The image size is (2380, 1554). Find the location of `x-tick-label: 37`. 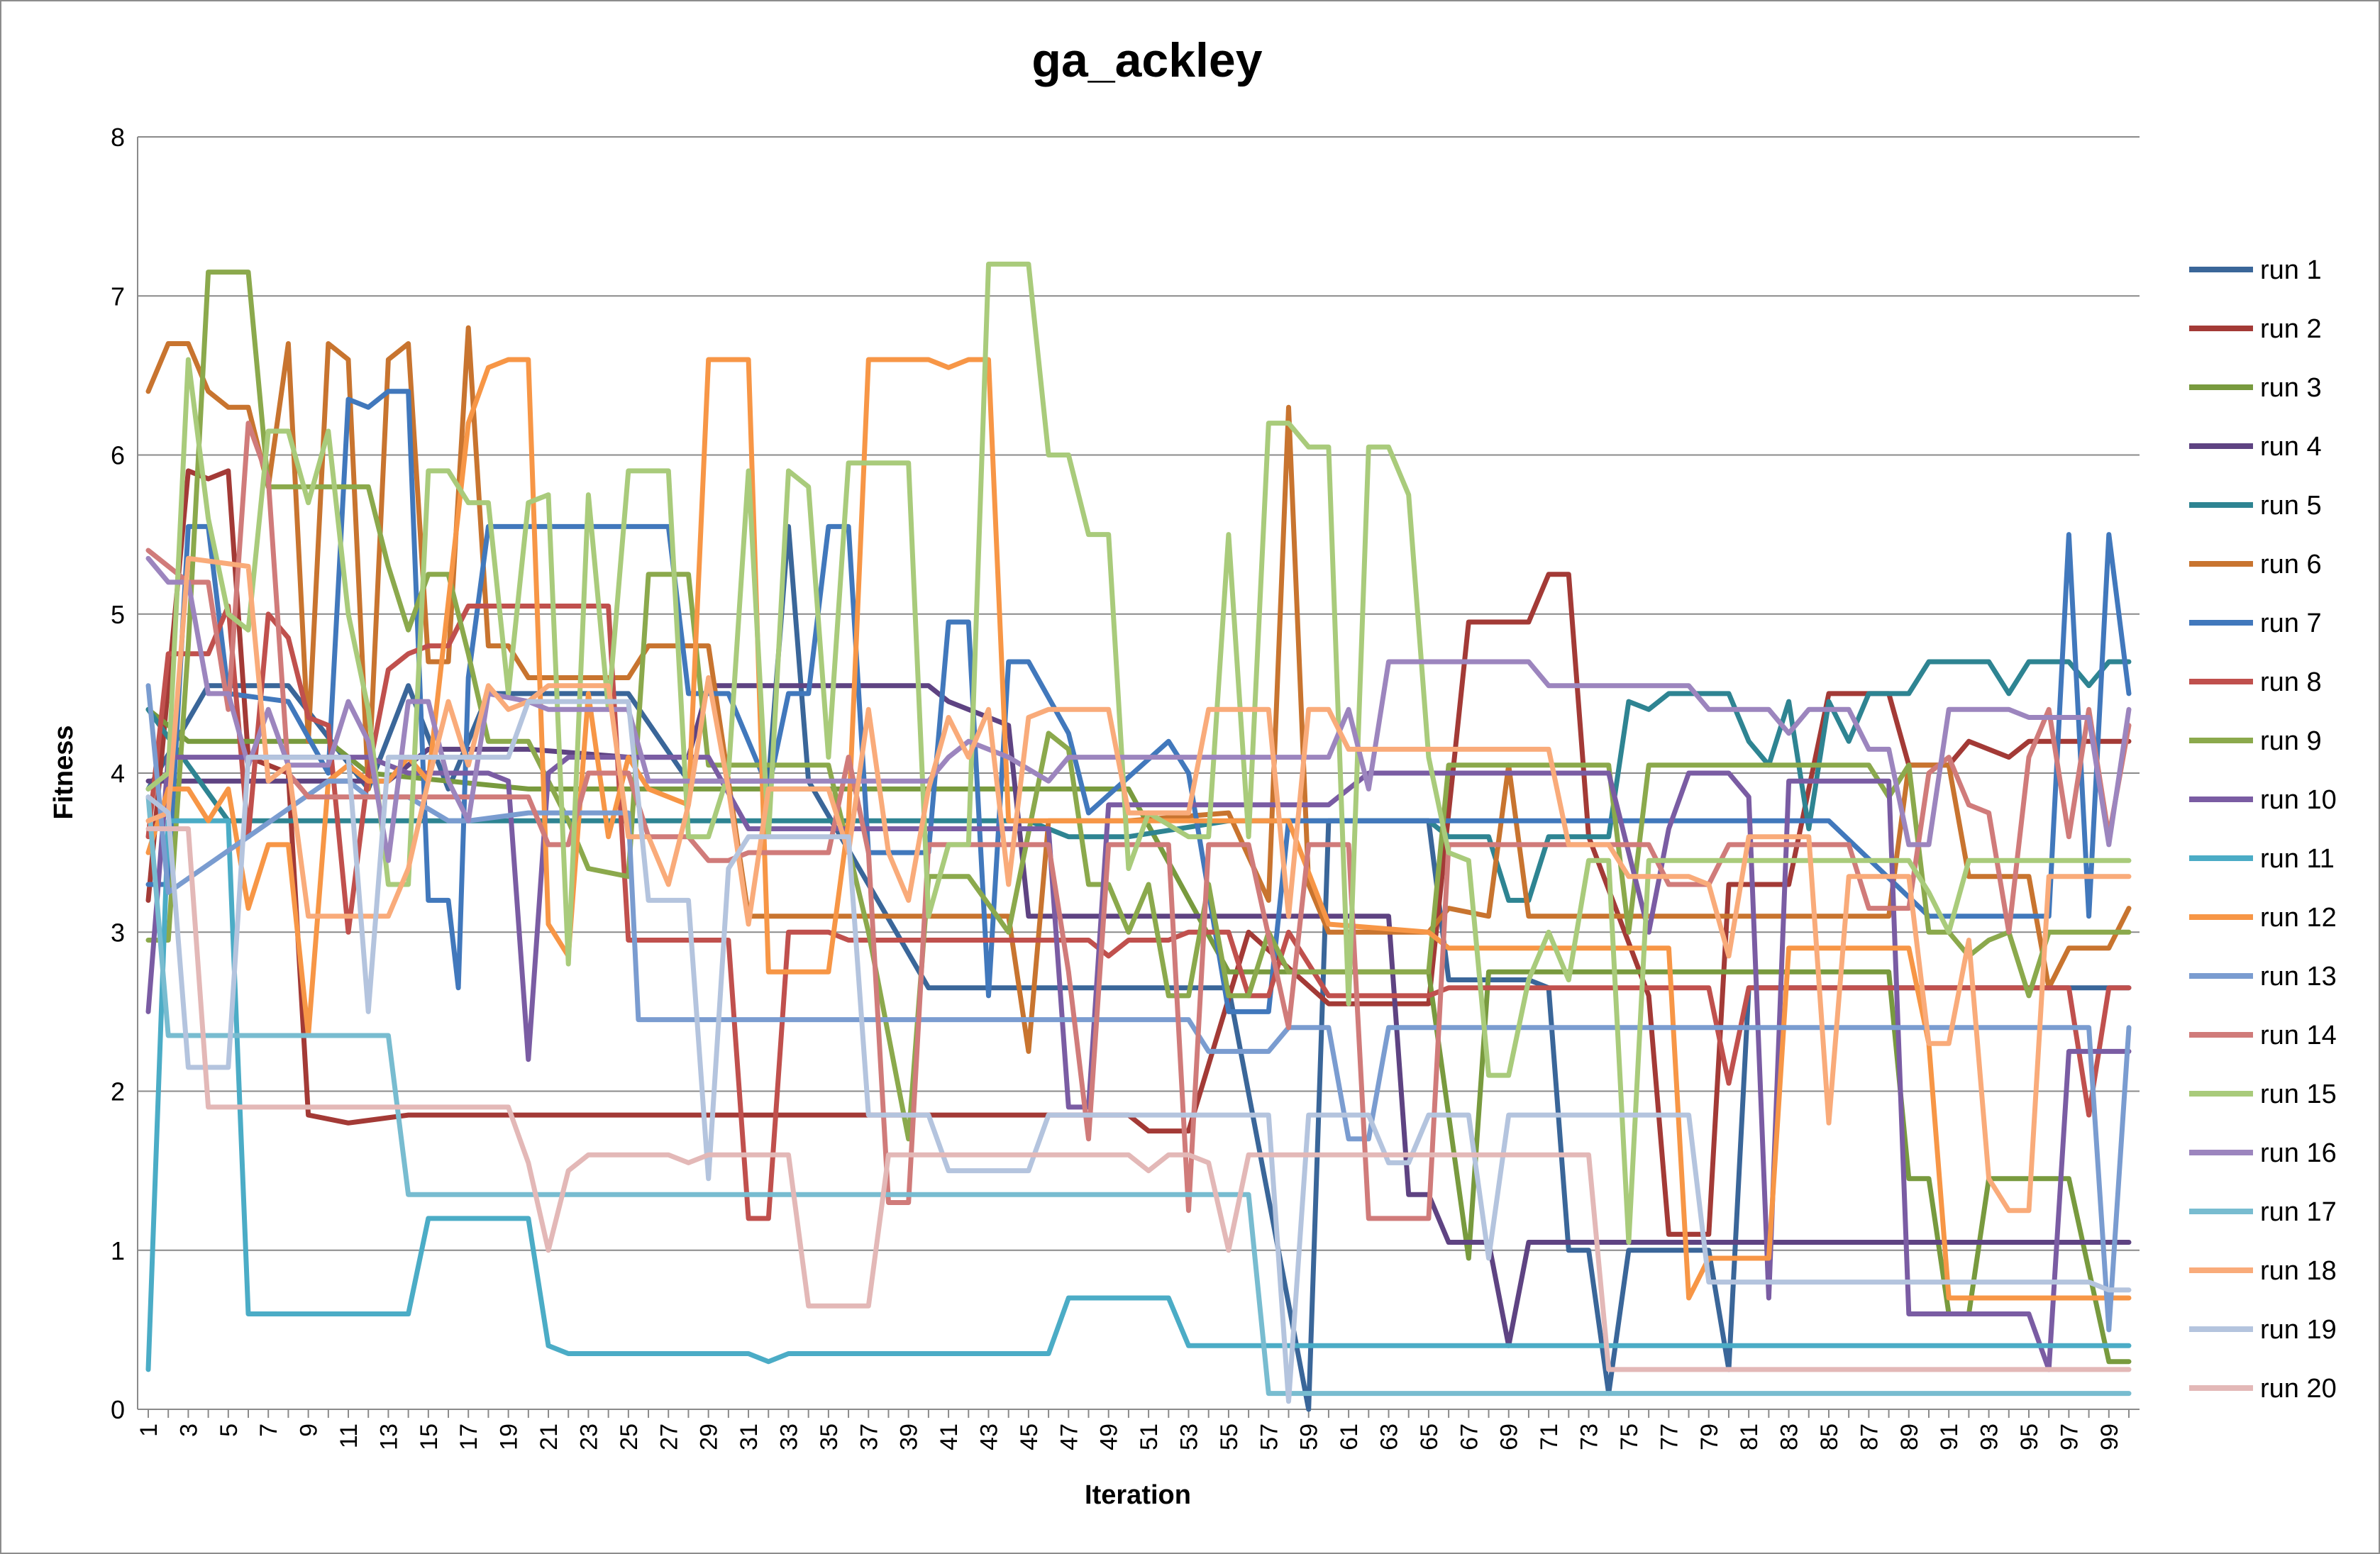

x-tick-label: 37 is located at coordinates (869, 1436).